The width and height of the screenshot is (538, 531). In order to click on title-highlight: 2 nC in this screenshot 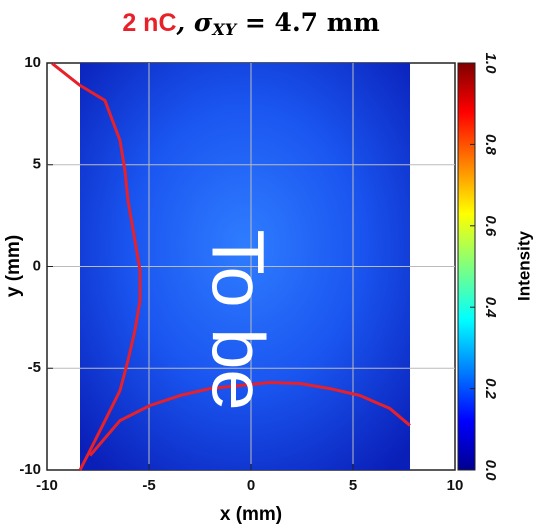, I will do `click(149, 23)`.